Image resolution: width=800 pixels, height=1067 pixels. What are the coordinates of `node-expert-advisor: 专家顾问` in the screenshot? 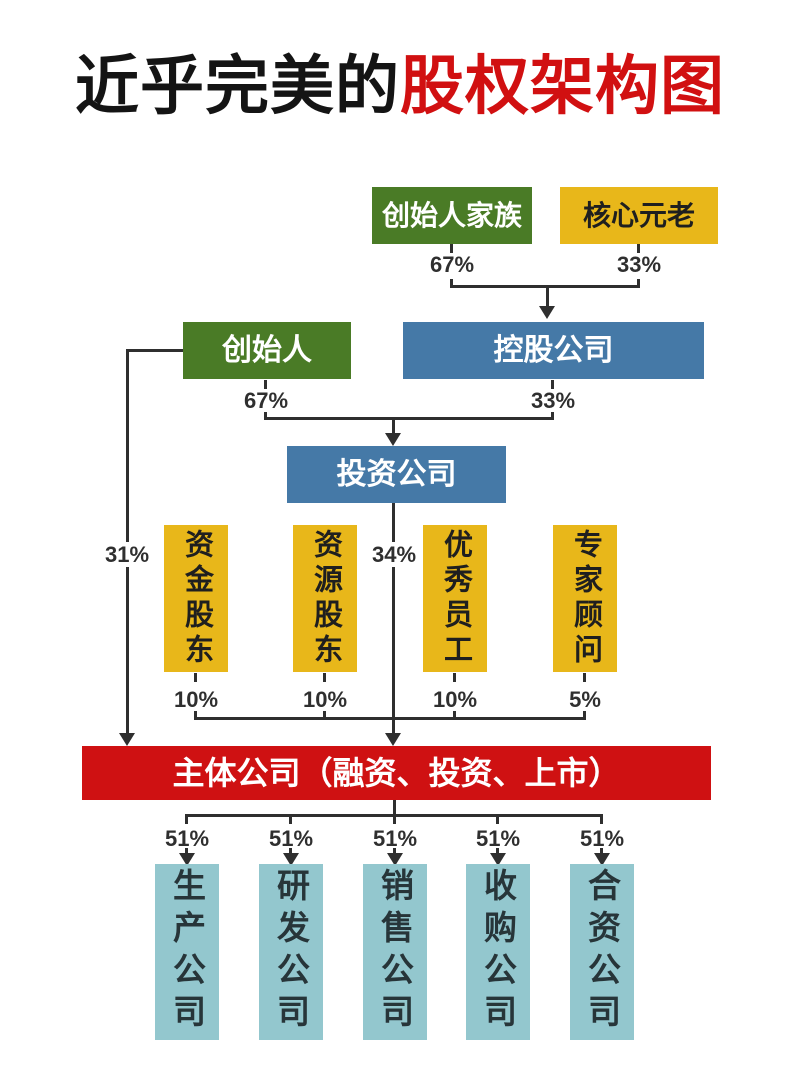 It's located at (585, 598).